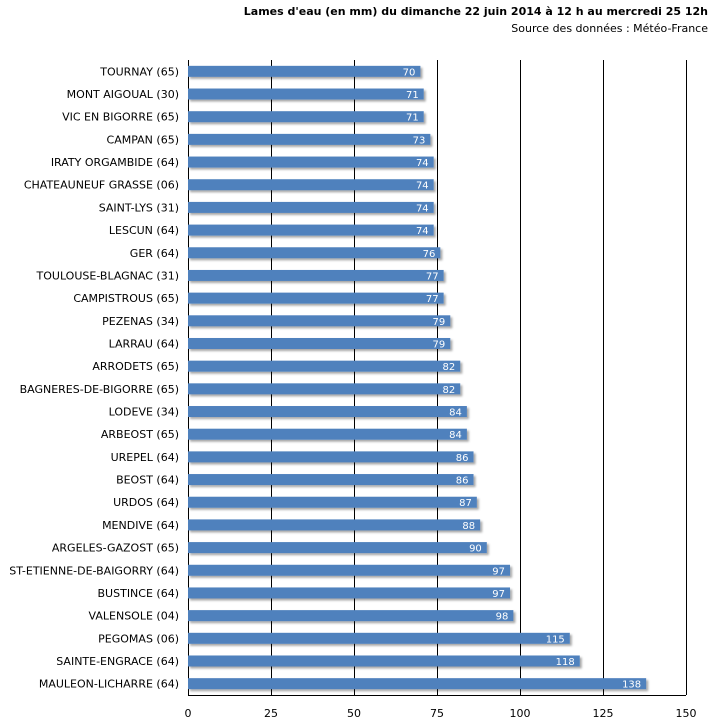 Image resolution: width=715 pixels, height=728 pixels. Describe the element at coordinates (686, 713) in the screenshot. I see `x-tick-label: 150` at that location.